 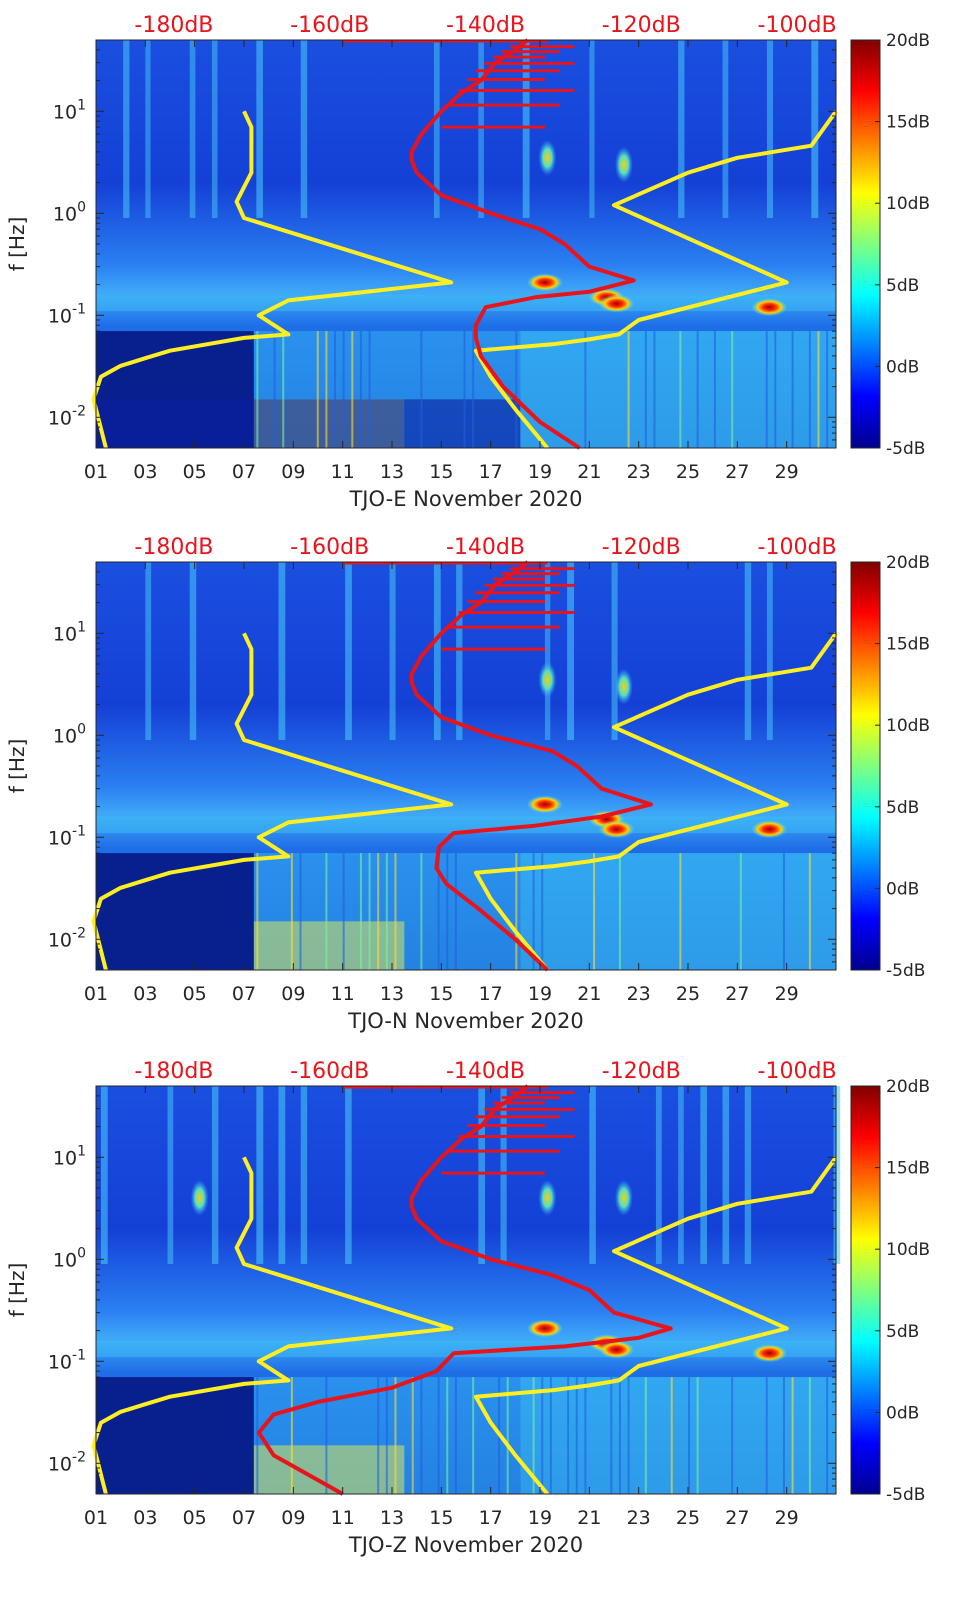 I want to click on x-tick-label: 23, so click(x=639, y=1518).